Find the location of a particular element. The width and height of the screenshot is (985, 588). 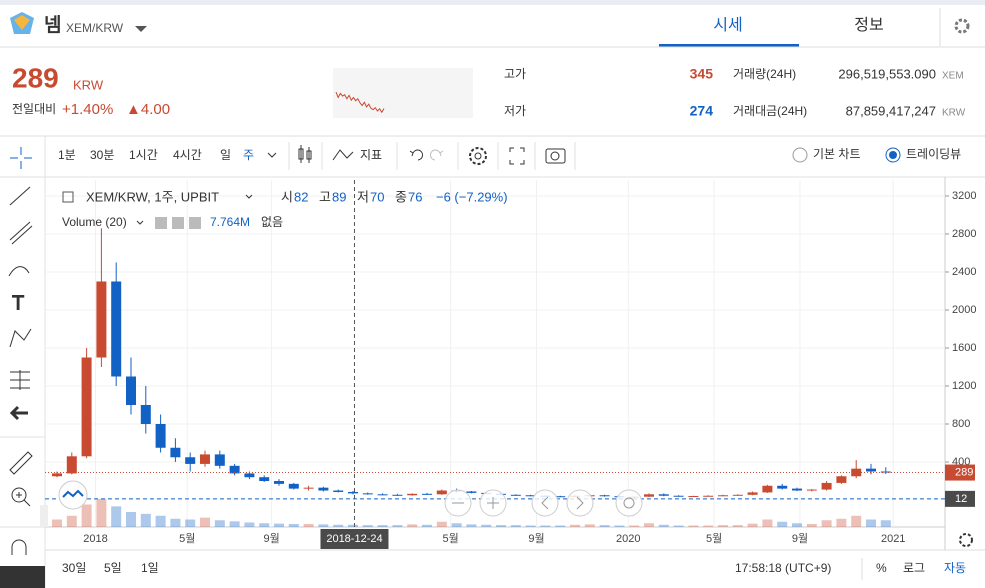

view-option: 기본 차트 is located at coordinates (837, 154).